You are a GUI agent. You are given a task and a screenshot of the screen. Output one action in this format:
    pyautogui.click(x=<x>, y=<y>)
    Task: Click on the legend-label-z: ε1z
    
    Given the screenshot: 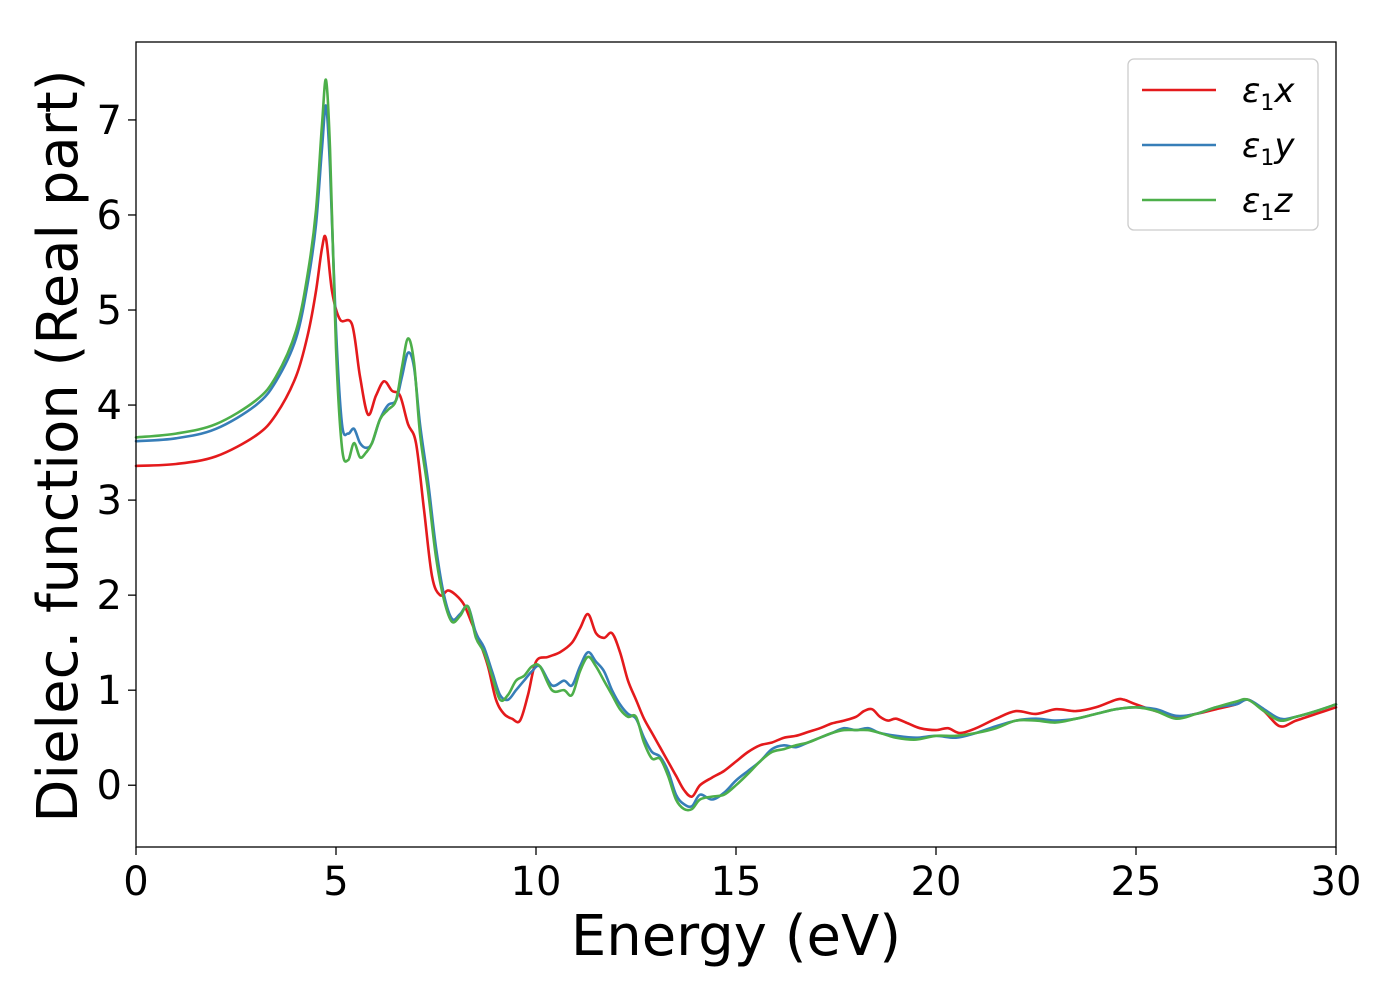 What is the action you would take?
    pyautogui.click(x=1267, y=203)
    